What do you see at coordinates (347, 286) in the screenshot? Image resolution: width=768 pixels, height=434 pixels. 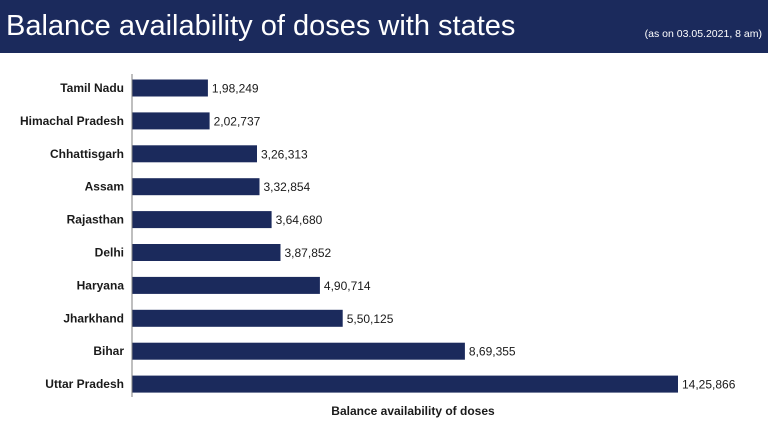 I see `data-label: 4,90,714` at bounding box center [347, 286].